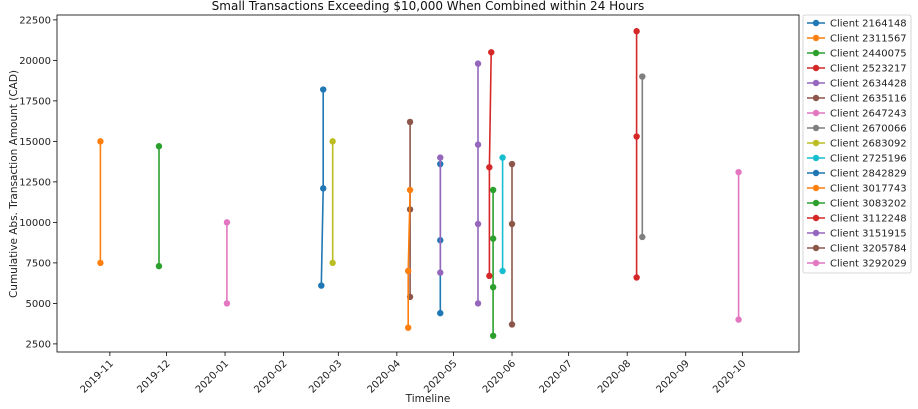 The height and width of the screenshot is (409, 918). I want to click on y-tick-label: 7500, so click(38, 263).